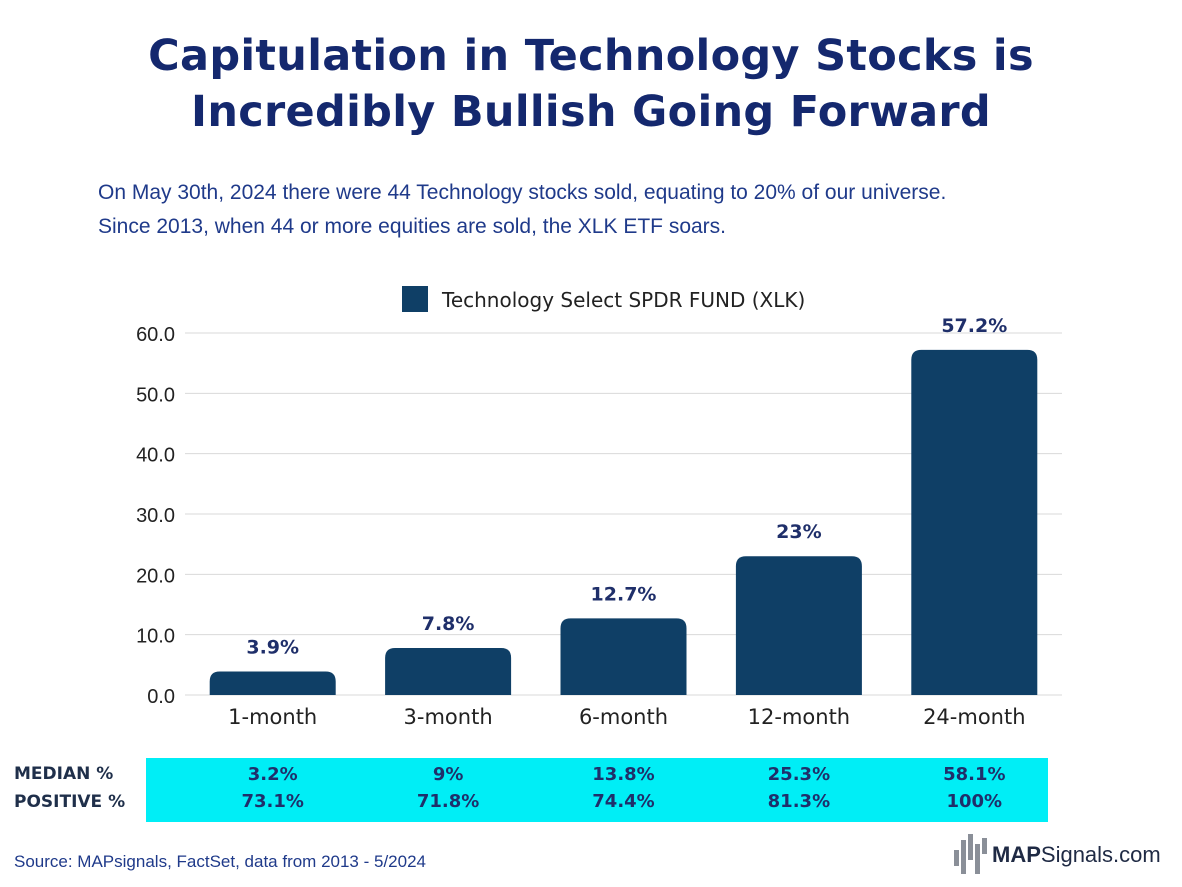 The height and width of the screenshot is (887, 1182). What do you see at coordinates (448, 671) in the screenshot?
I see `bar-3-month` at bounding box center [448, 671].